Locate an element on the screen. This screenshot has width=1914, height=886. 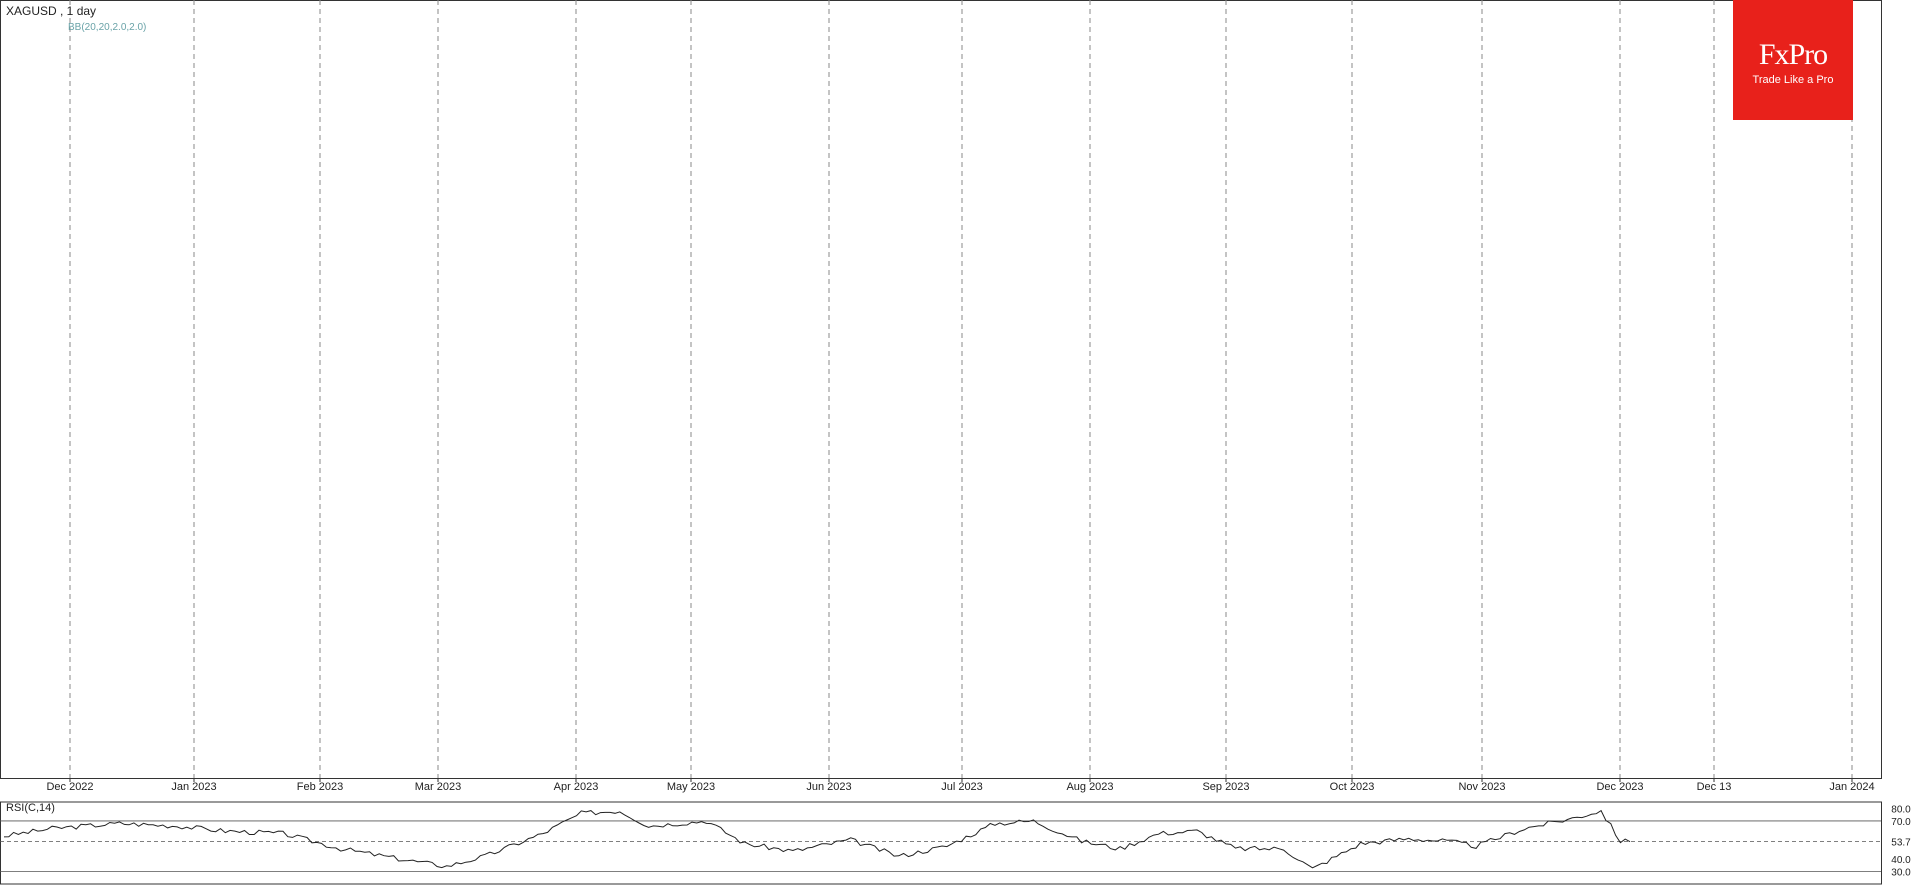
rsi-tick-label: 70.0 is located at coordinates (1901, 822).